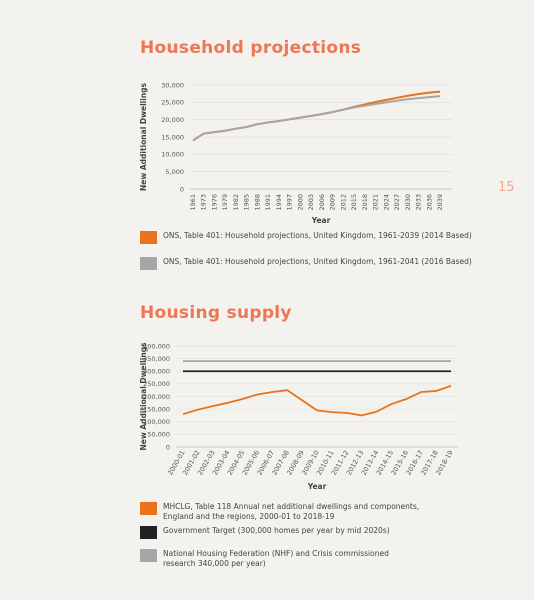 This screenshot has height=600, width=534. Describe the element at coordinates (251, 48) in the screenshot. I see `section-title: Household projections` at that location.